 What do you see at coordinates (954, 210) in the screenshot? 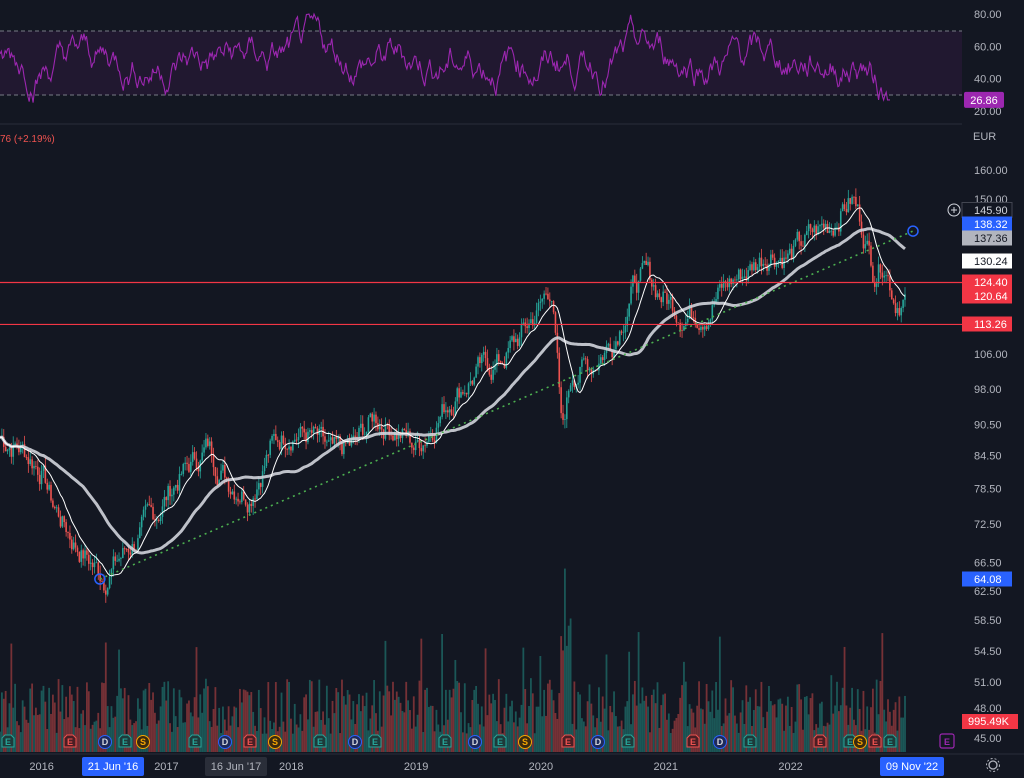
I see `add-alert-icon` at bounding box center [954, 210].